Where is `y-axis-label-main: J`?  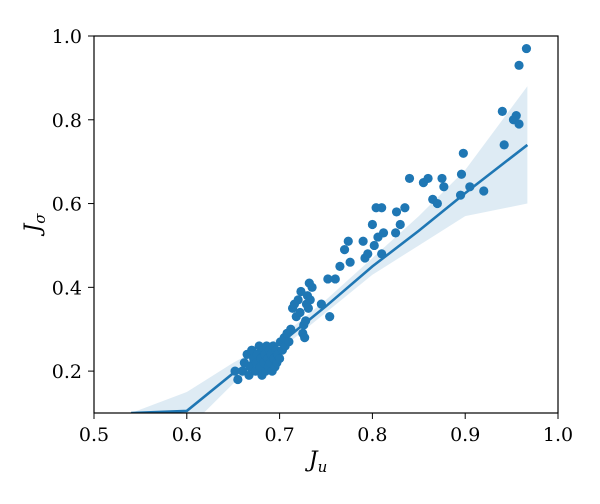
y-axis-label-main: J is located at coordinates (33, 230).